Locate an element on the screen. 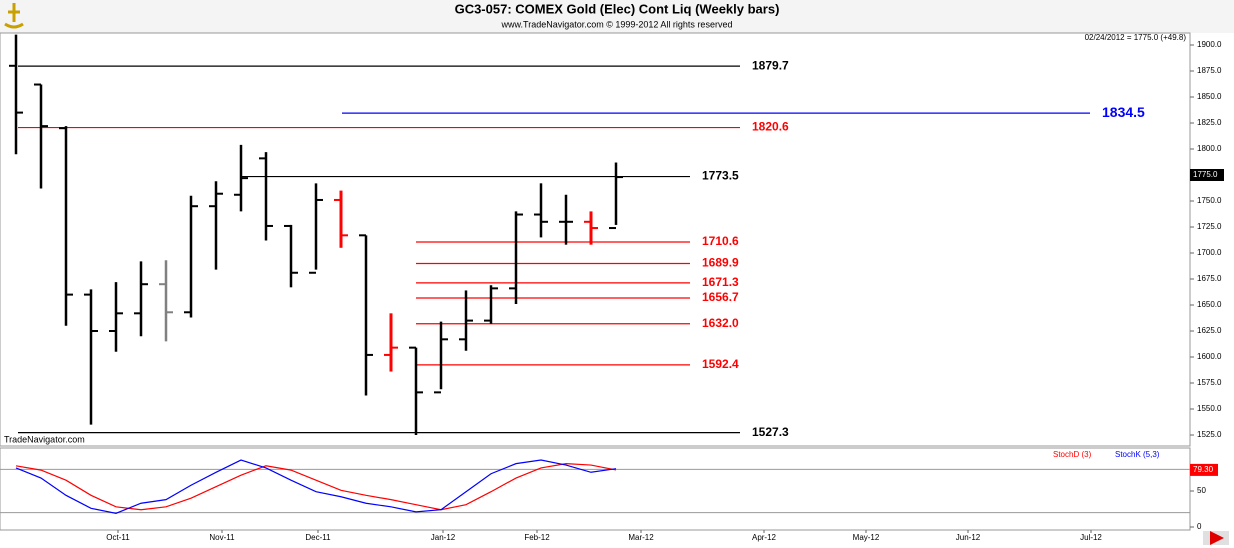 This screenshot has height=548, width=1234. panel-frame is located at coordinates (595, 489).